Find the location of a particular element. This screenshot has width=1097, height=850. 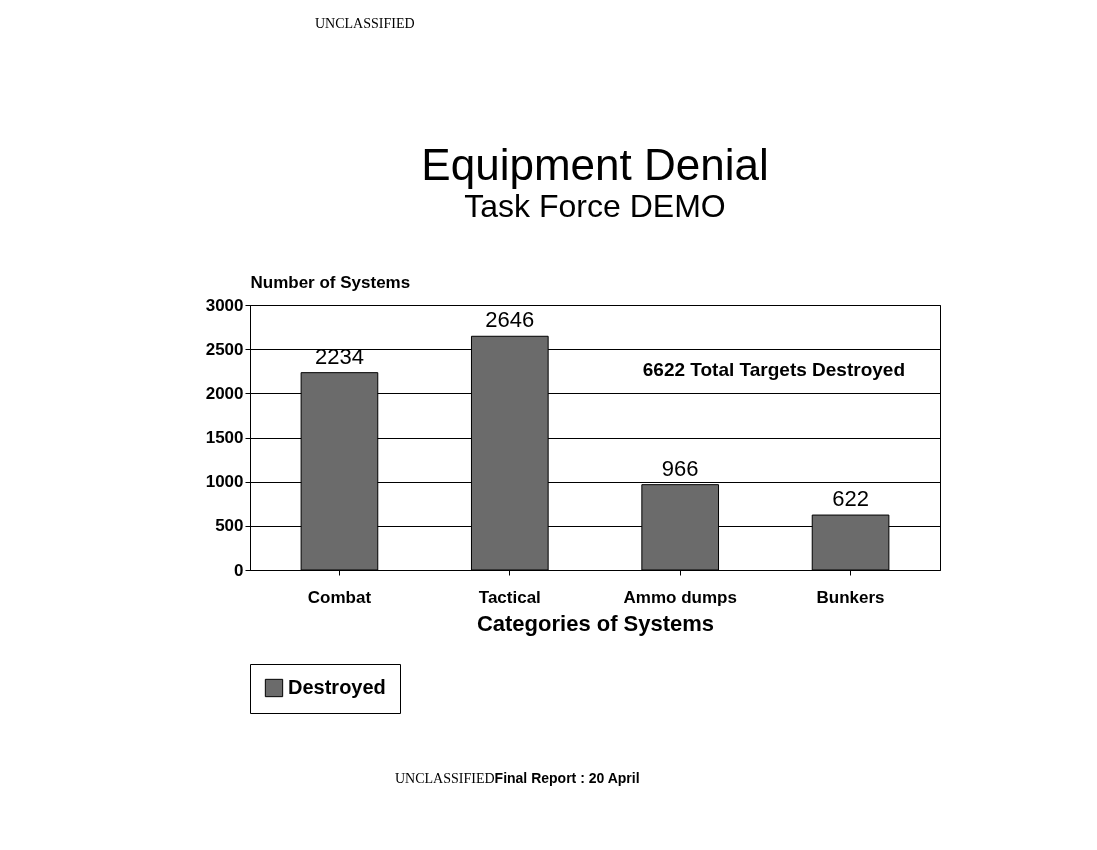

data-label: 622 is located at coordinates (850, 499).